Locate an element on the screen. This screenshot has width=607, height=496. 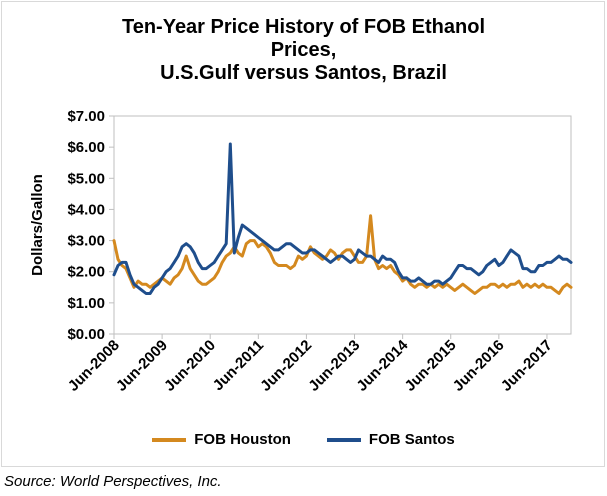
y-tick-label: $5.00 is located at coordinates (86, 178).